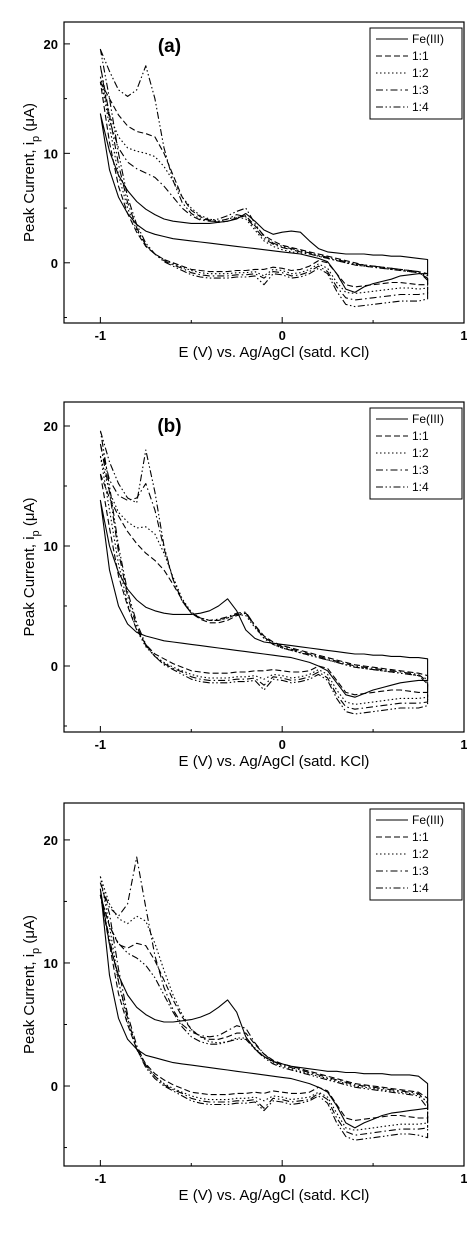  Describe the element at coordinates (169, 426) in the screenshot. I see `panel-label: (b)` at that location.